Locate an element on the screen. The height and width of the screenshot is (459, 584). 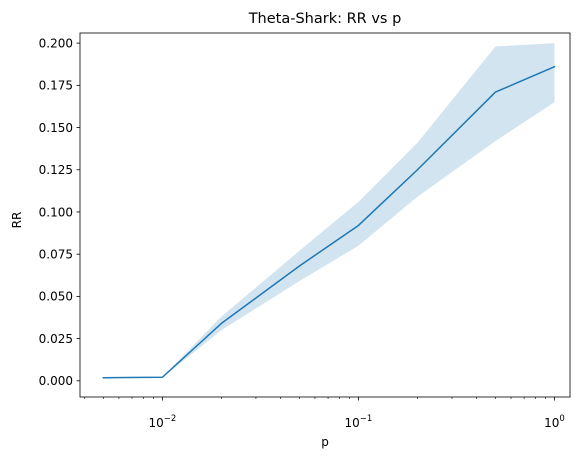
y-tick-label: 0.175 is located at coordinates (56, 86).